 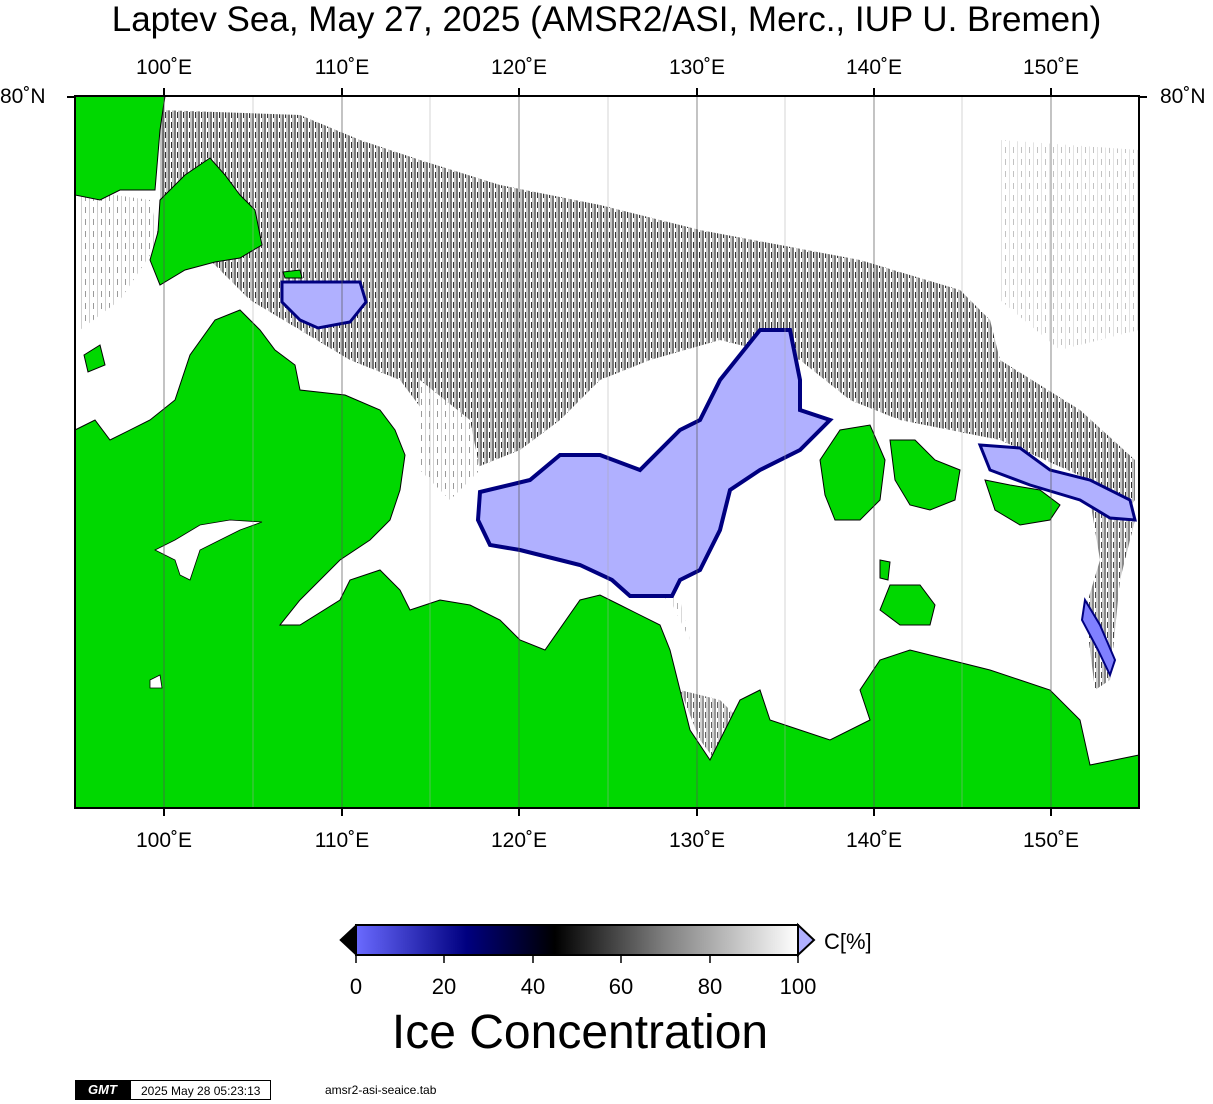 What do you see at coordinates (1051, 840) in the screenshot?
I see `lon-label-bottom-150: 150˚E` at bounding box center [1051, 840].